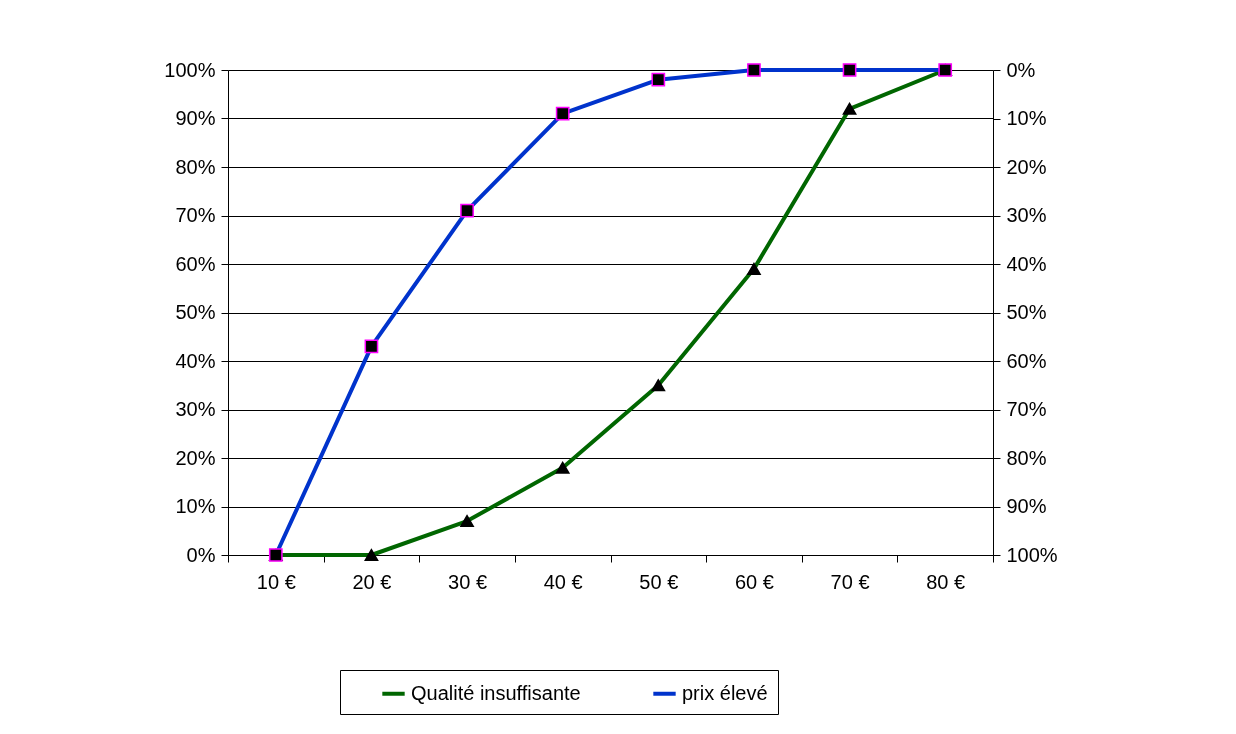 Image resolution: width=1236 pixels, height=734 pixels. Describe the element at coordinates (1026, 263) in the screenshot. I see `y2-tick-label: 40%` at that location.